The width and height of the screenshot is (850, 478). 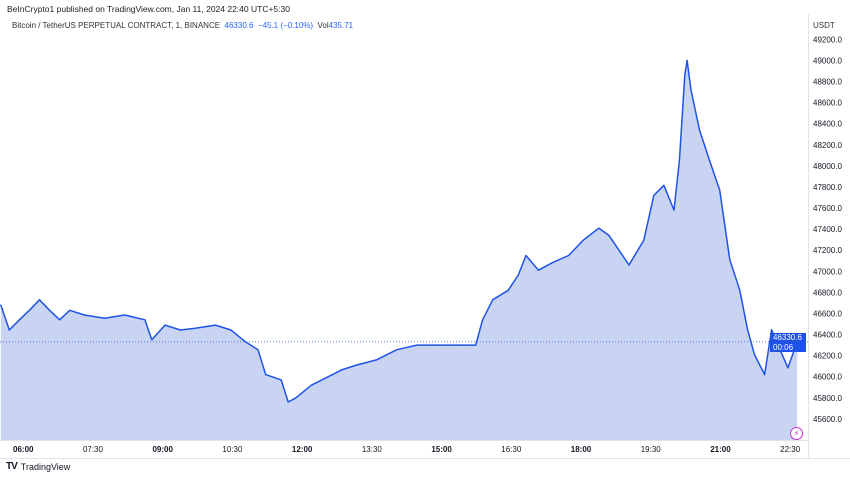 What do you see at coordinates (372, 449) in the screenshot?
I see `x-tick-label: 13:30` at bounding box center [372, 449].